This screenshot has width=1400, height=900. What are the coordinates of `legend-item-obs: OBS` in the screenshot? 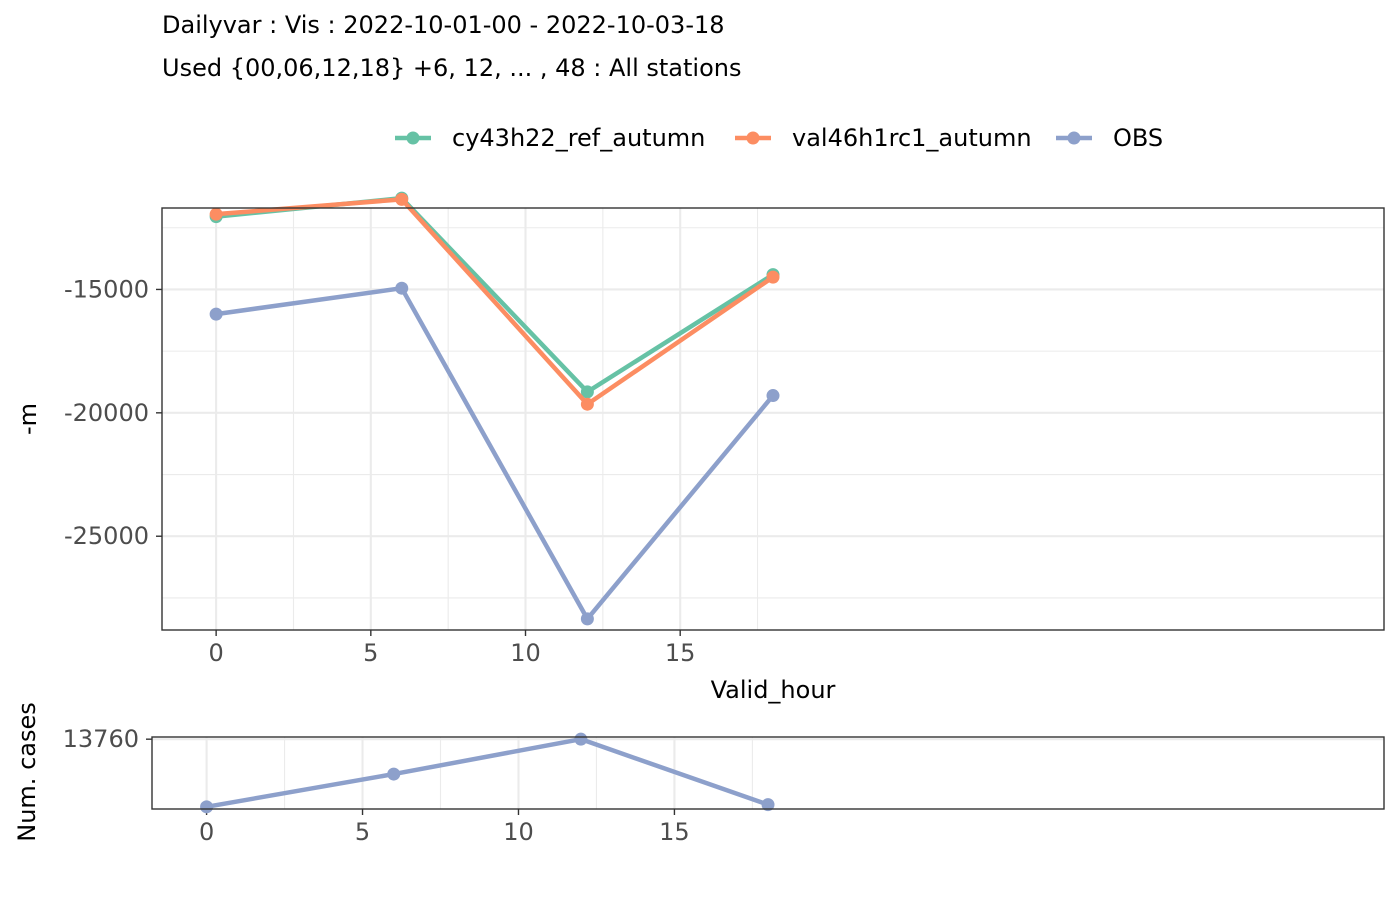 It's located at (1109, 138).